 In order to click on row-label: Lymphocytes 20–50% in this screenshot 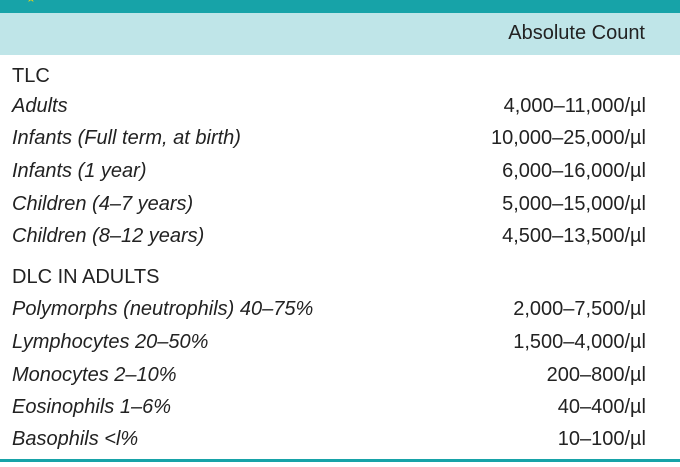, I will do `click(110, 342)`.